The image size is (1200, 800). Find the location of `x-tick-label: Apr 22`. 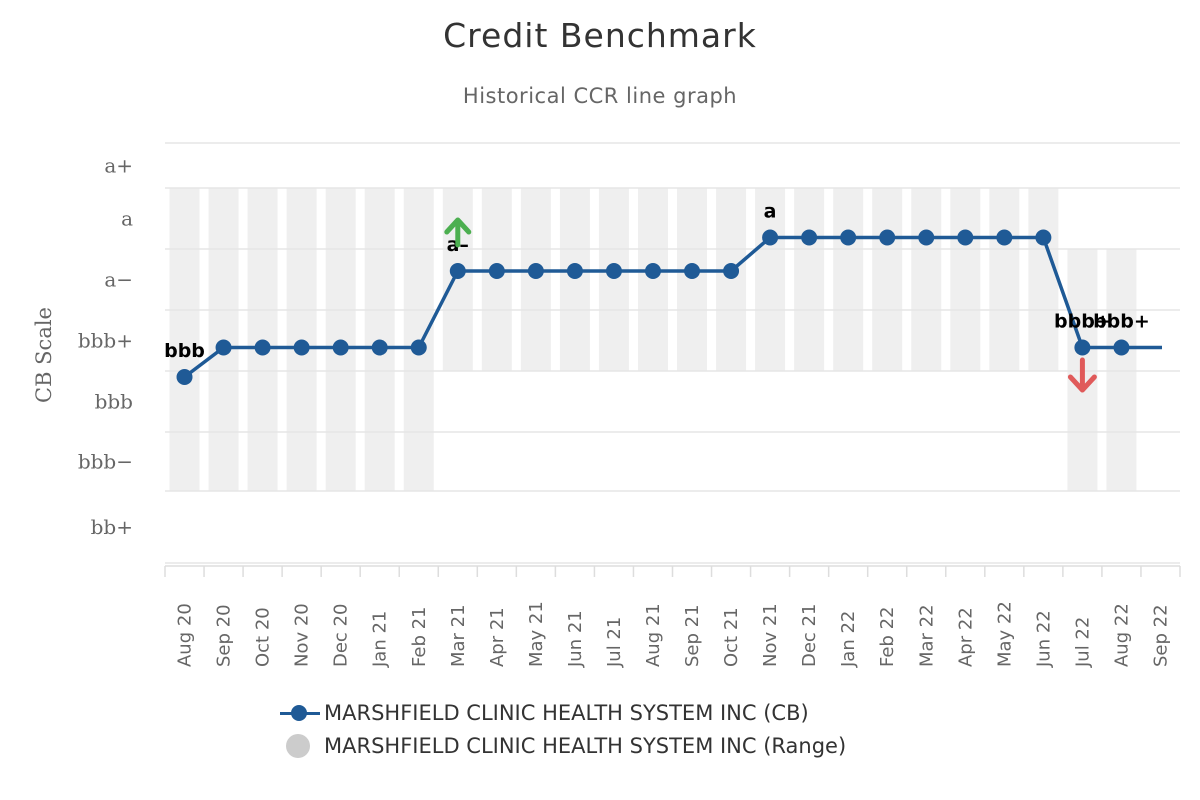

x-tick-label: Apr 22 is located at coordinates (965, 637).